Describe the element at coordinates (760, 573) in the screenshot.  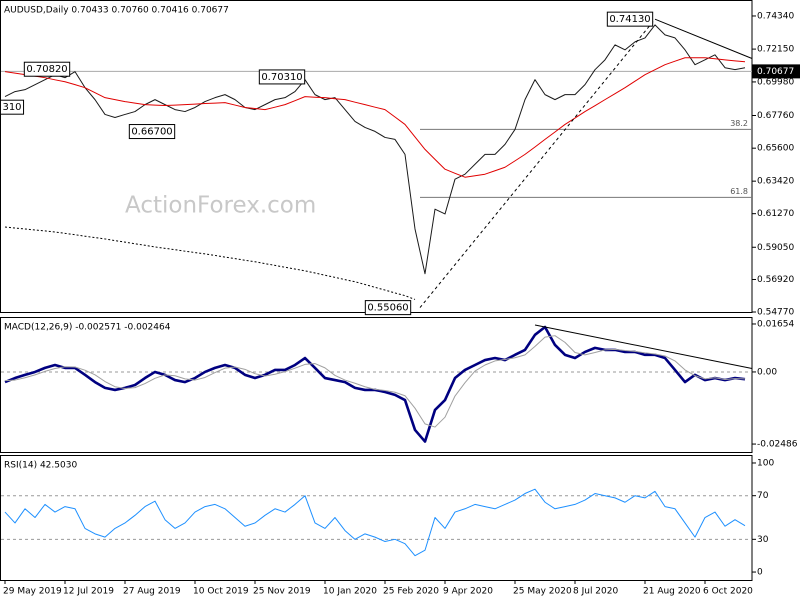
I see `y-tick-label: 0` at that location.